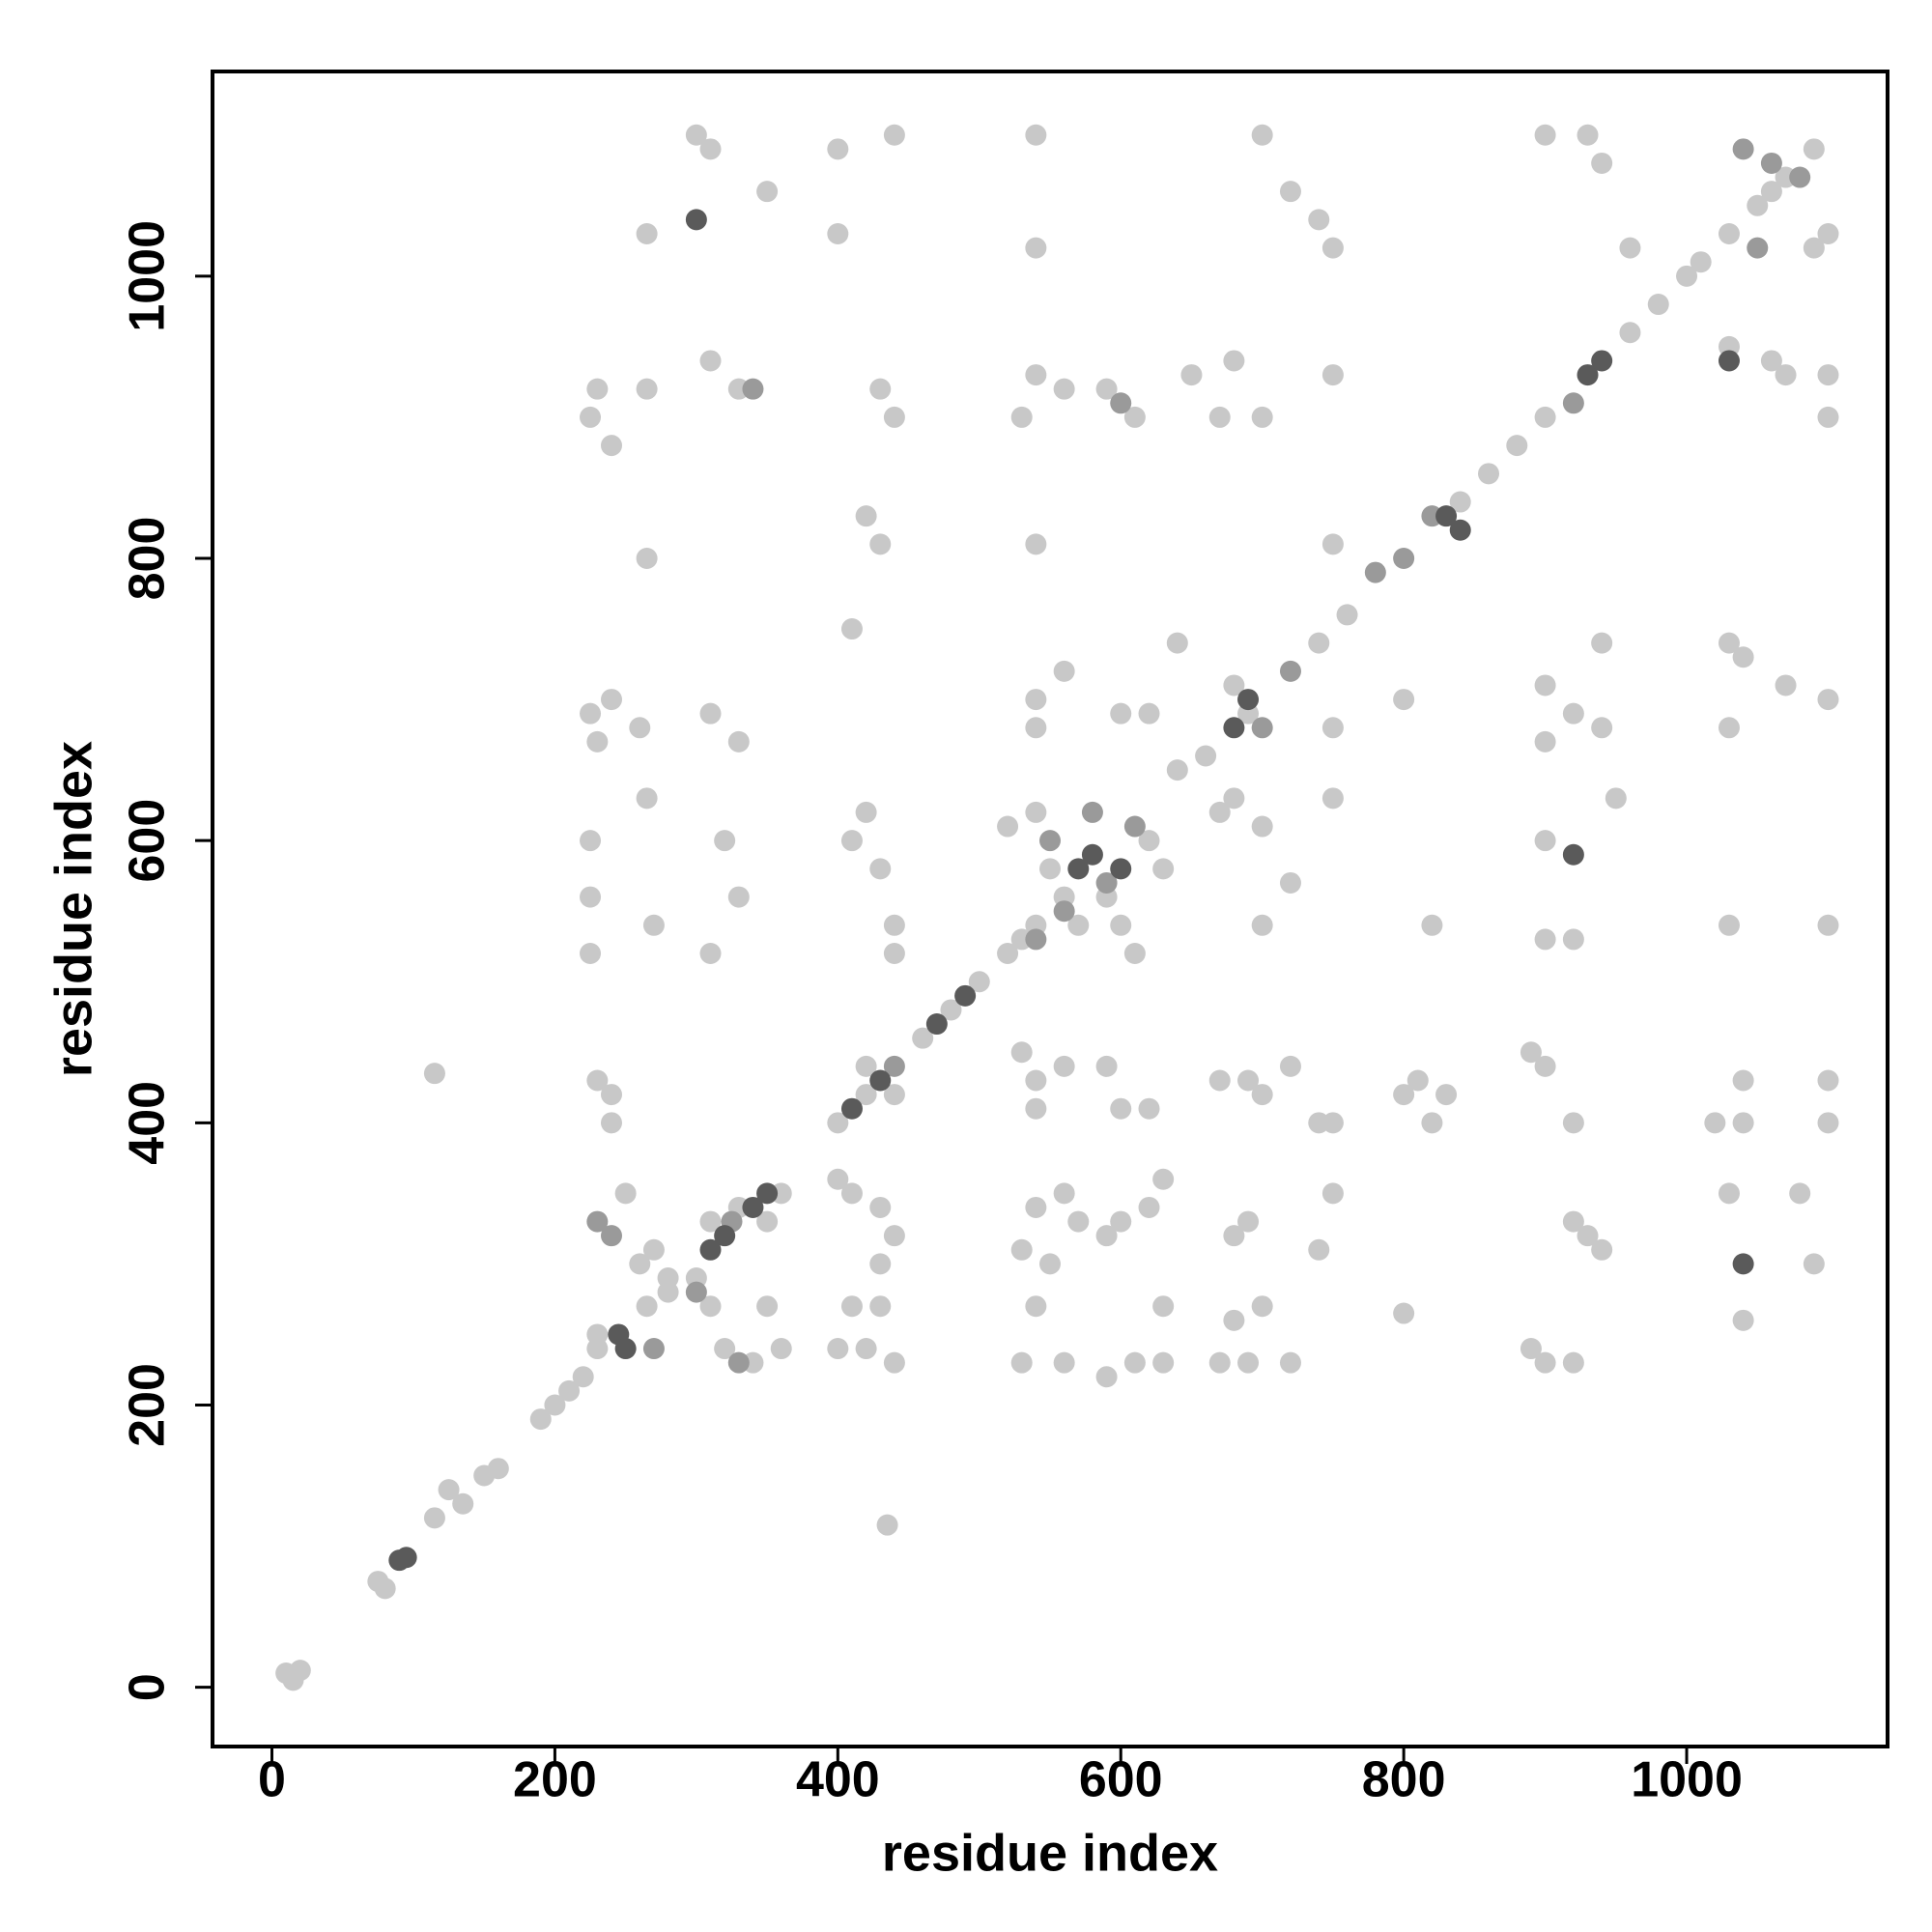 The image size is (1932, 1932). What do you see at coordinates (148, 276) in the screenshot?
I see `y-tick-label: 1000` at bounding box center [148, 276].